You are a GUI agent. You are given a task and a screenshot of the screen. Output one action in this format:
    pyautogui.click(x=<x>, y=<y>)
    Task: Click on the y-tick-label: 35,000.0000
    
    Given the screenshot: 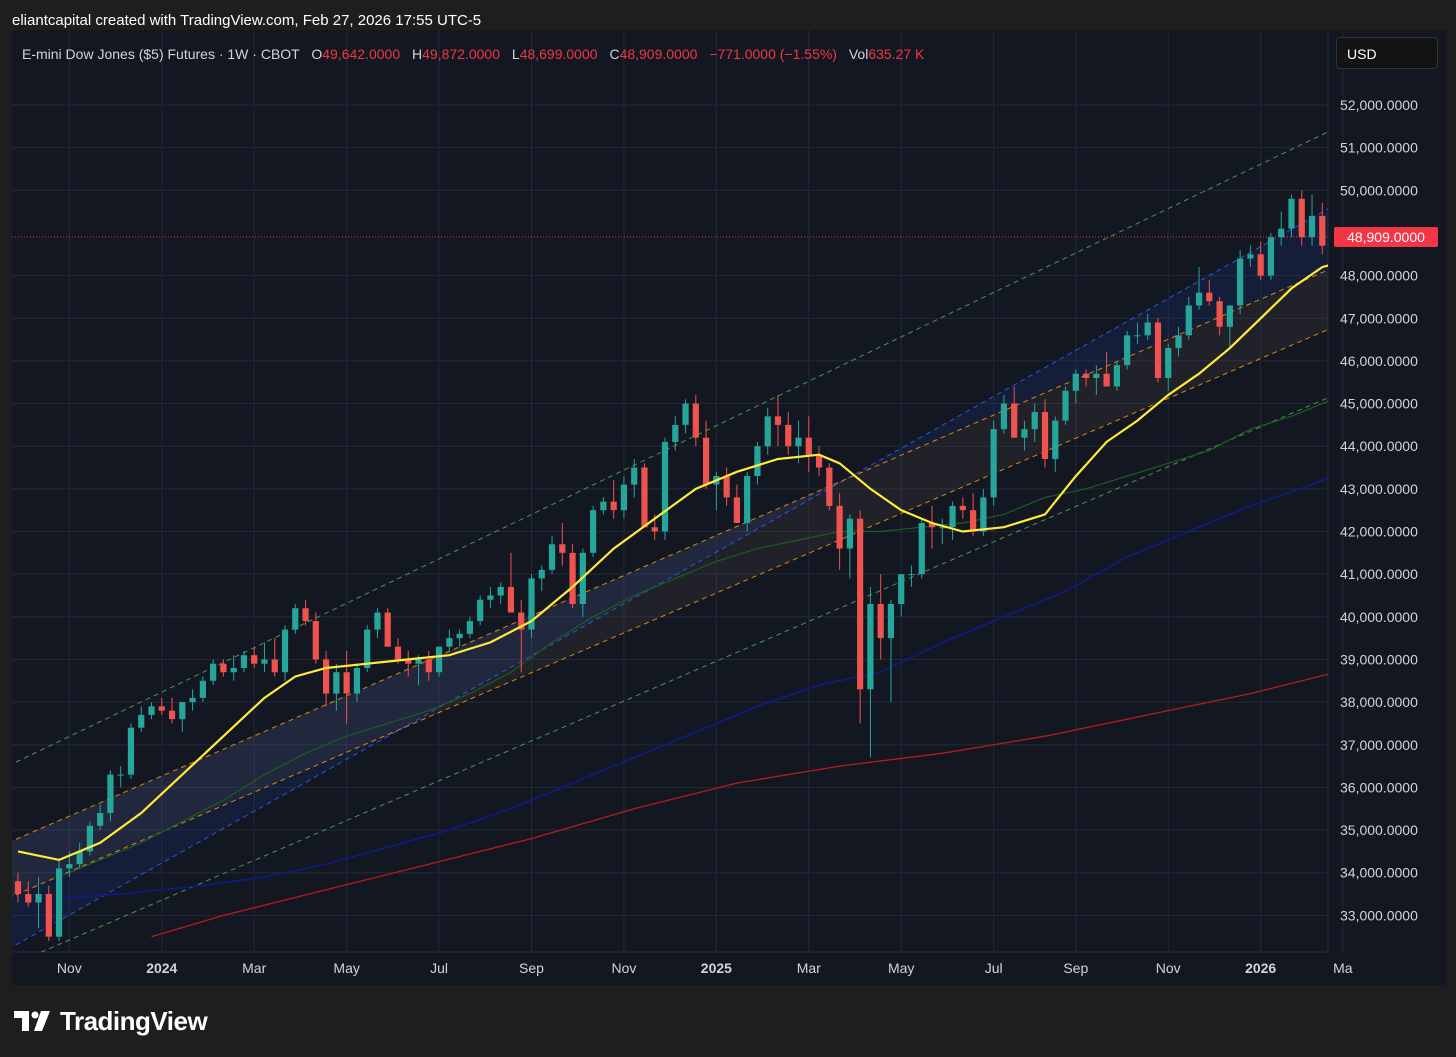 What is the action you would take?
    pyautogui.click(x=1379, y=830)
    